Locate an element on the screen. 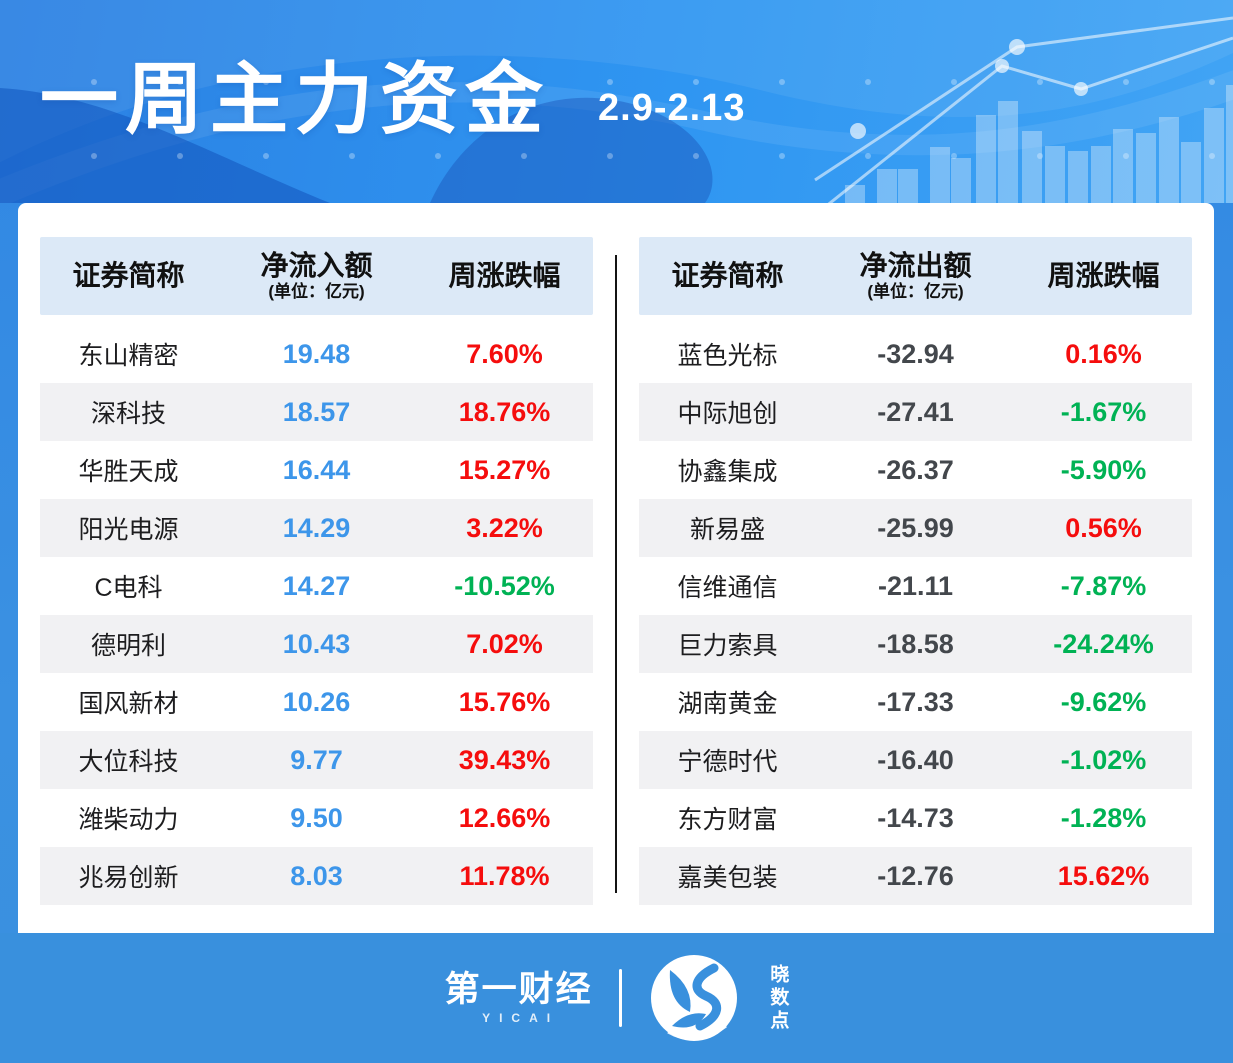 The image size is (1233, 1063). flow-value: 16.44 is located at coordinates (316, 469).